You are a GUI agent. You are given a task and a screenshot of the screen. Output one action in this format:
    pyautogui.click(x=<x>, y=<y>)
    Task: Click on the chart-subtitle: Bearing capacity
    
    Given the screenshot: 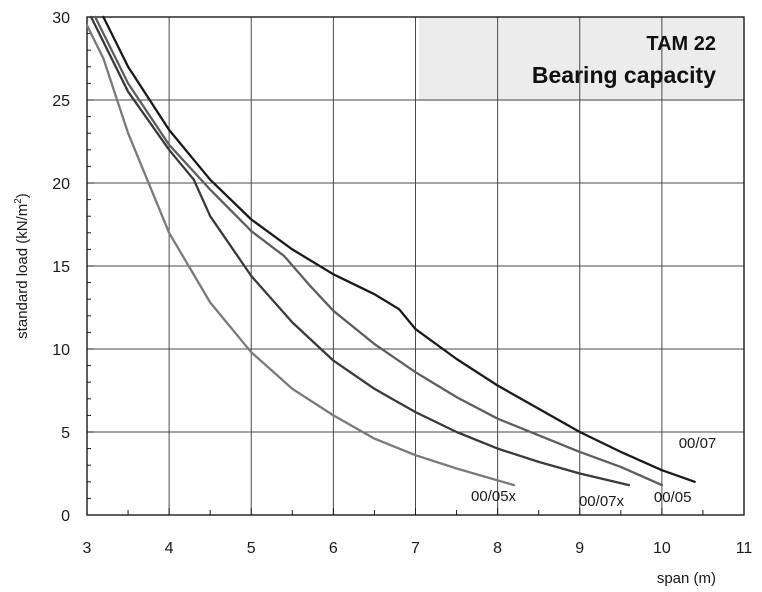 What is the action you would take?
    pyautogui.click(x=624, y=75)
    